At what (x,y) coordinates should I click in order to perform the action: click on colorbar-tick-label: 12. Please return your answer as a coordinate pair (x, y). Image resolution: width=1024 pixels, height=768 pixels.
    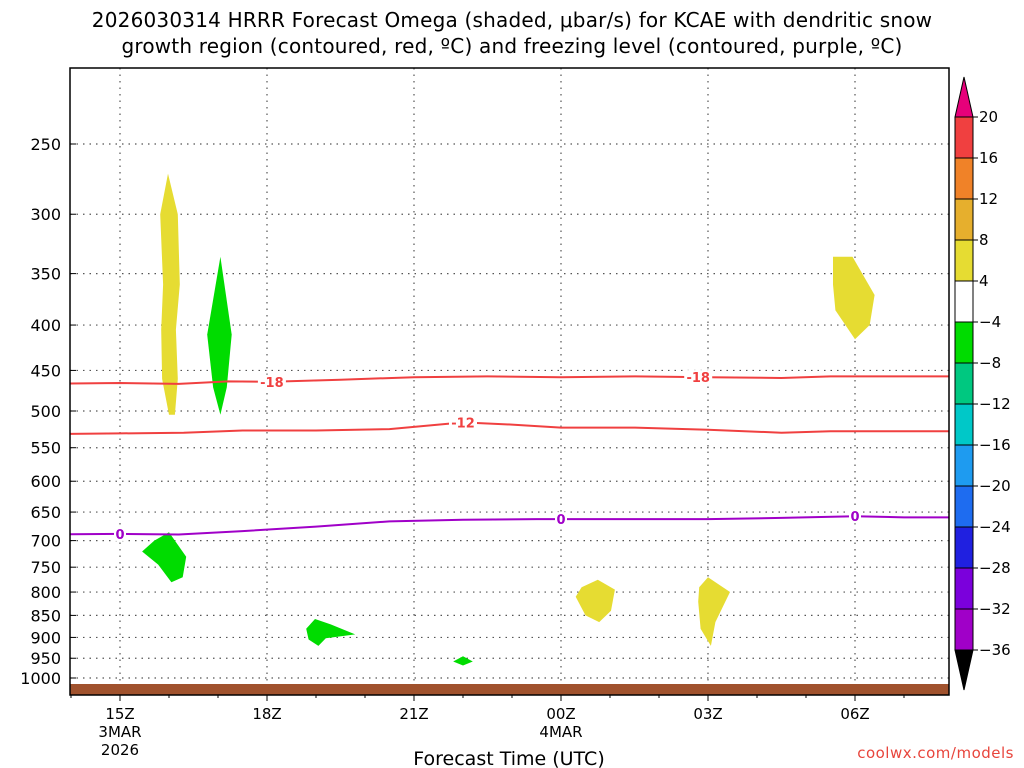
    Looking at the image, I should click on (988, 199).